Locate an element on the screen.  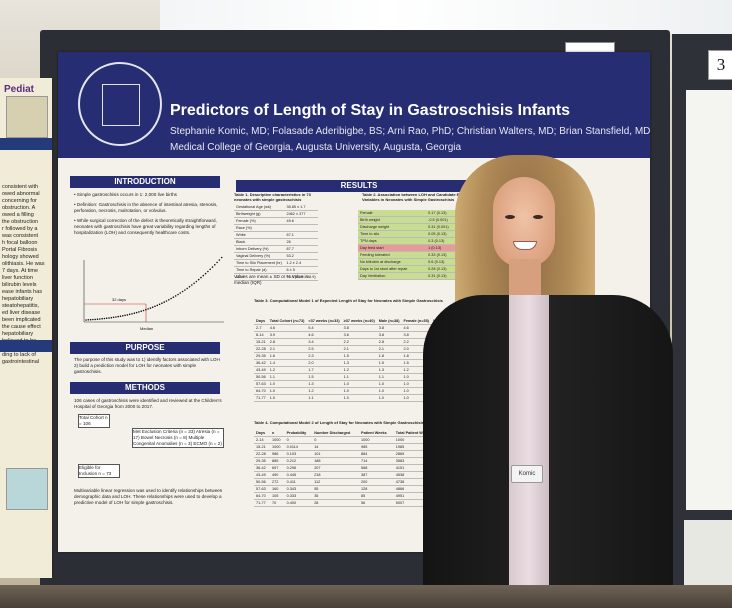
los-chart-svg: 32 days Median is located at coordinates (153, 293).